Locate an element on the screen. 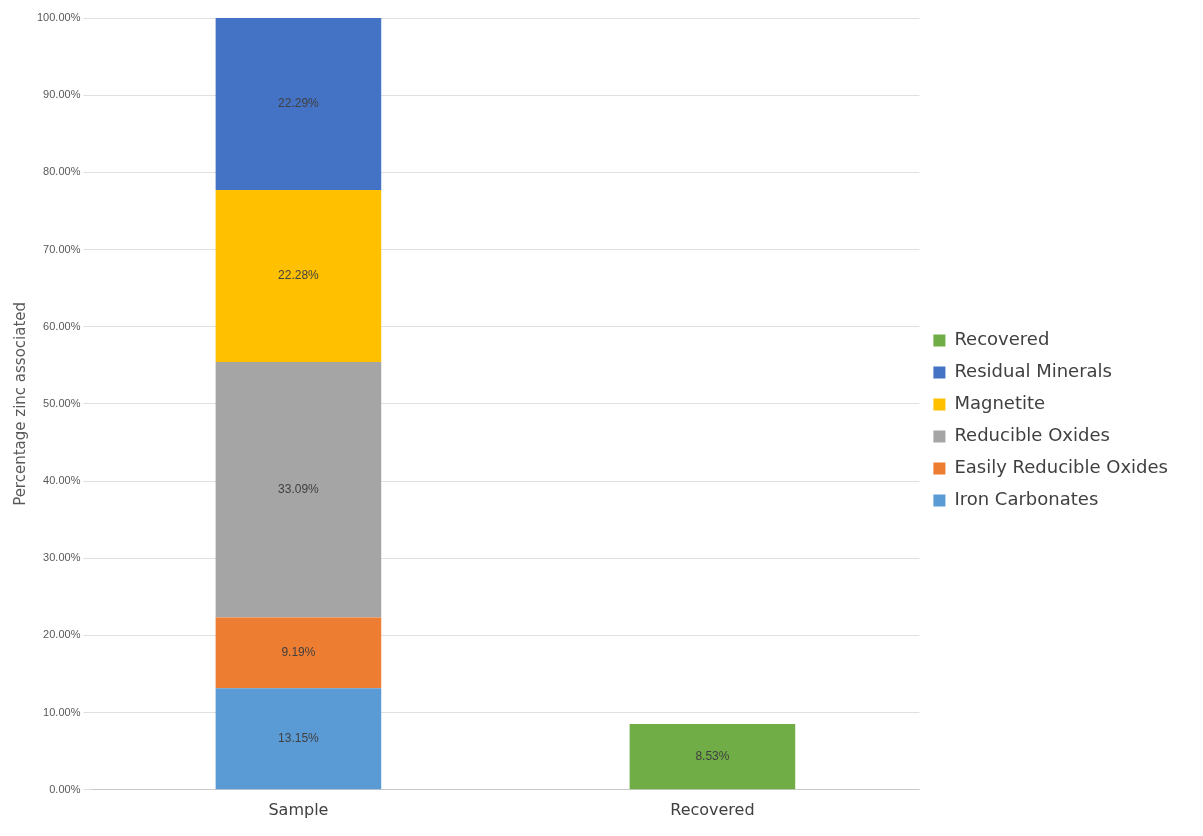 This screenshot has width=1203, height=836. data-label: 8.53% is located at coordinates (712, 755).